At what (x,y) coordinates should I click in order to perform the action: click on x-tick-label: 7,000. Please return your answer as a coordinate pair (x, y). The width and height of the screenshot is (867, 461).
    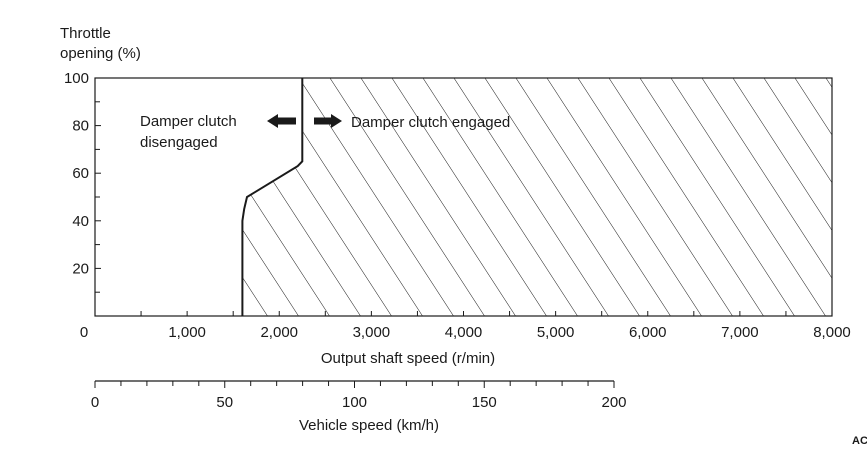
    Looking at the image, I should click on (740, 332).